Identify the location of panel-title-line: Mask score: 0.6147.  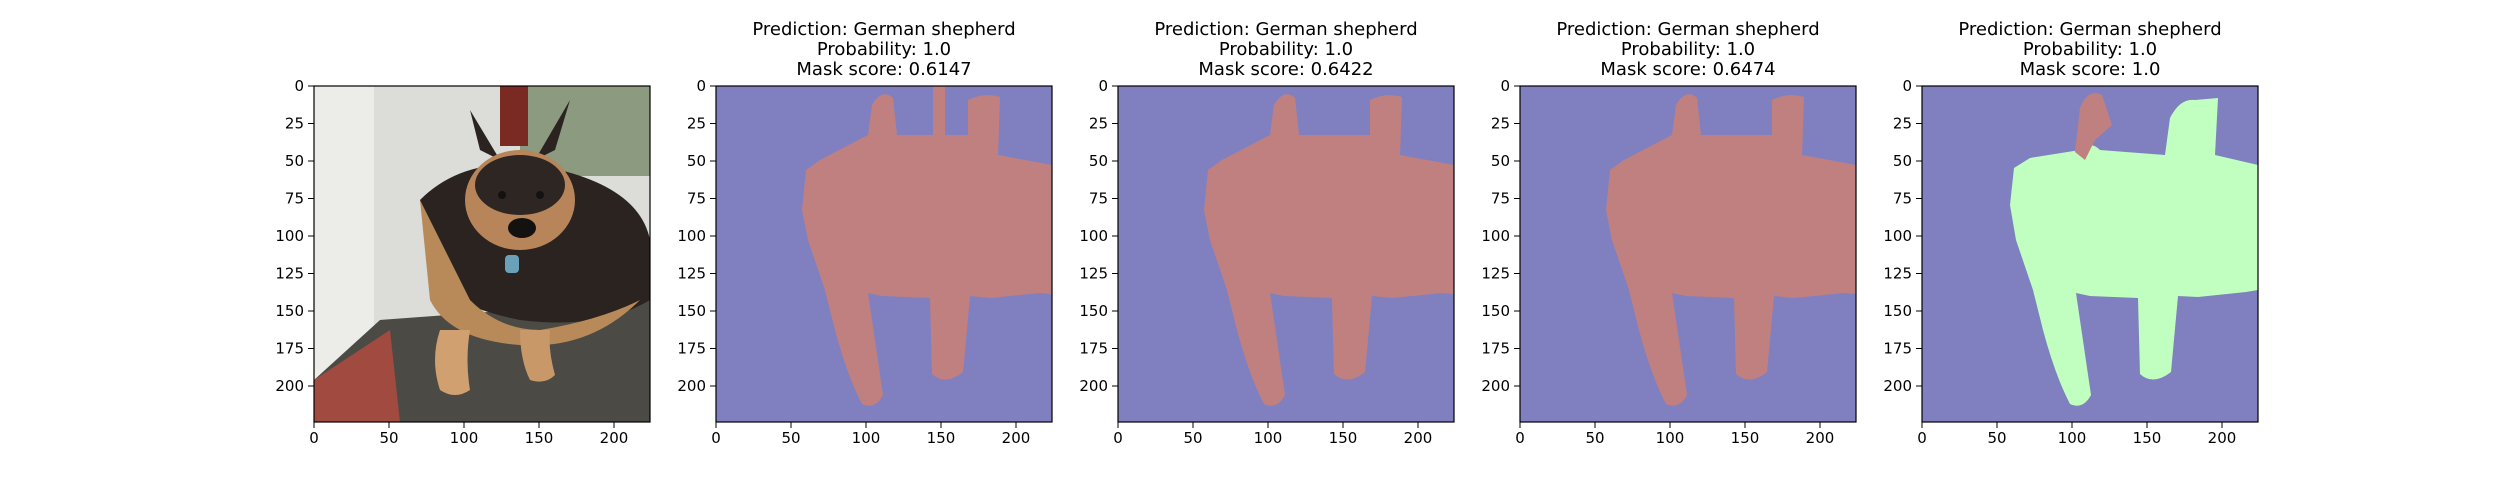
(883, 69).